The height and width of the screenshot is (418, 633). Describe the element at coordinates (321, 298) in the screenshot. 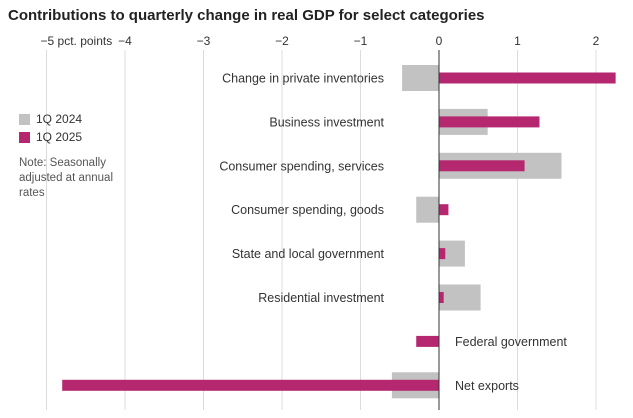

I see `category-label: Residential investment` at that location.